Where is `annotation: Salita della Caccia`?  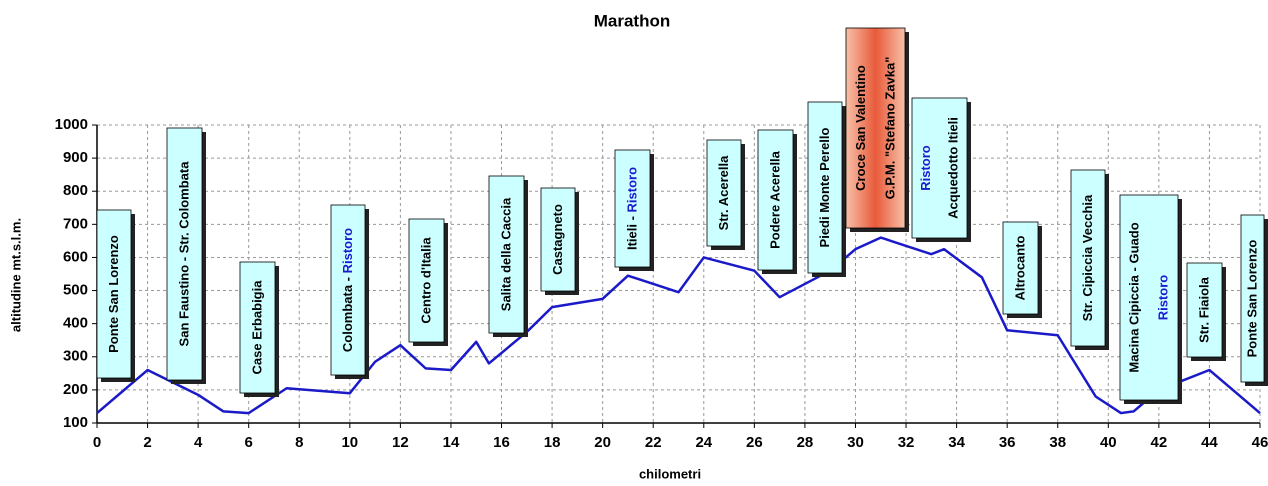
annotation: Salita della Caccia is located at coordinates (508, 256).